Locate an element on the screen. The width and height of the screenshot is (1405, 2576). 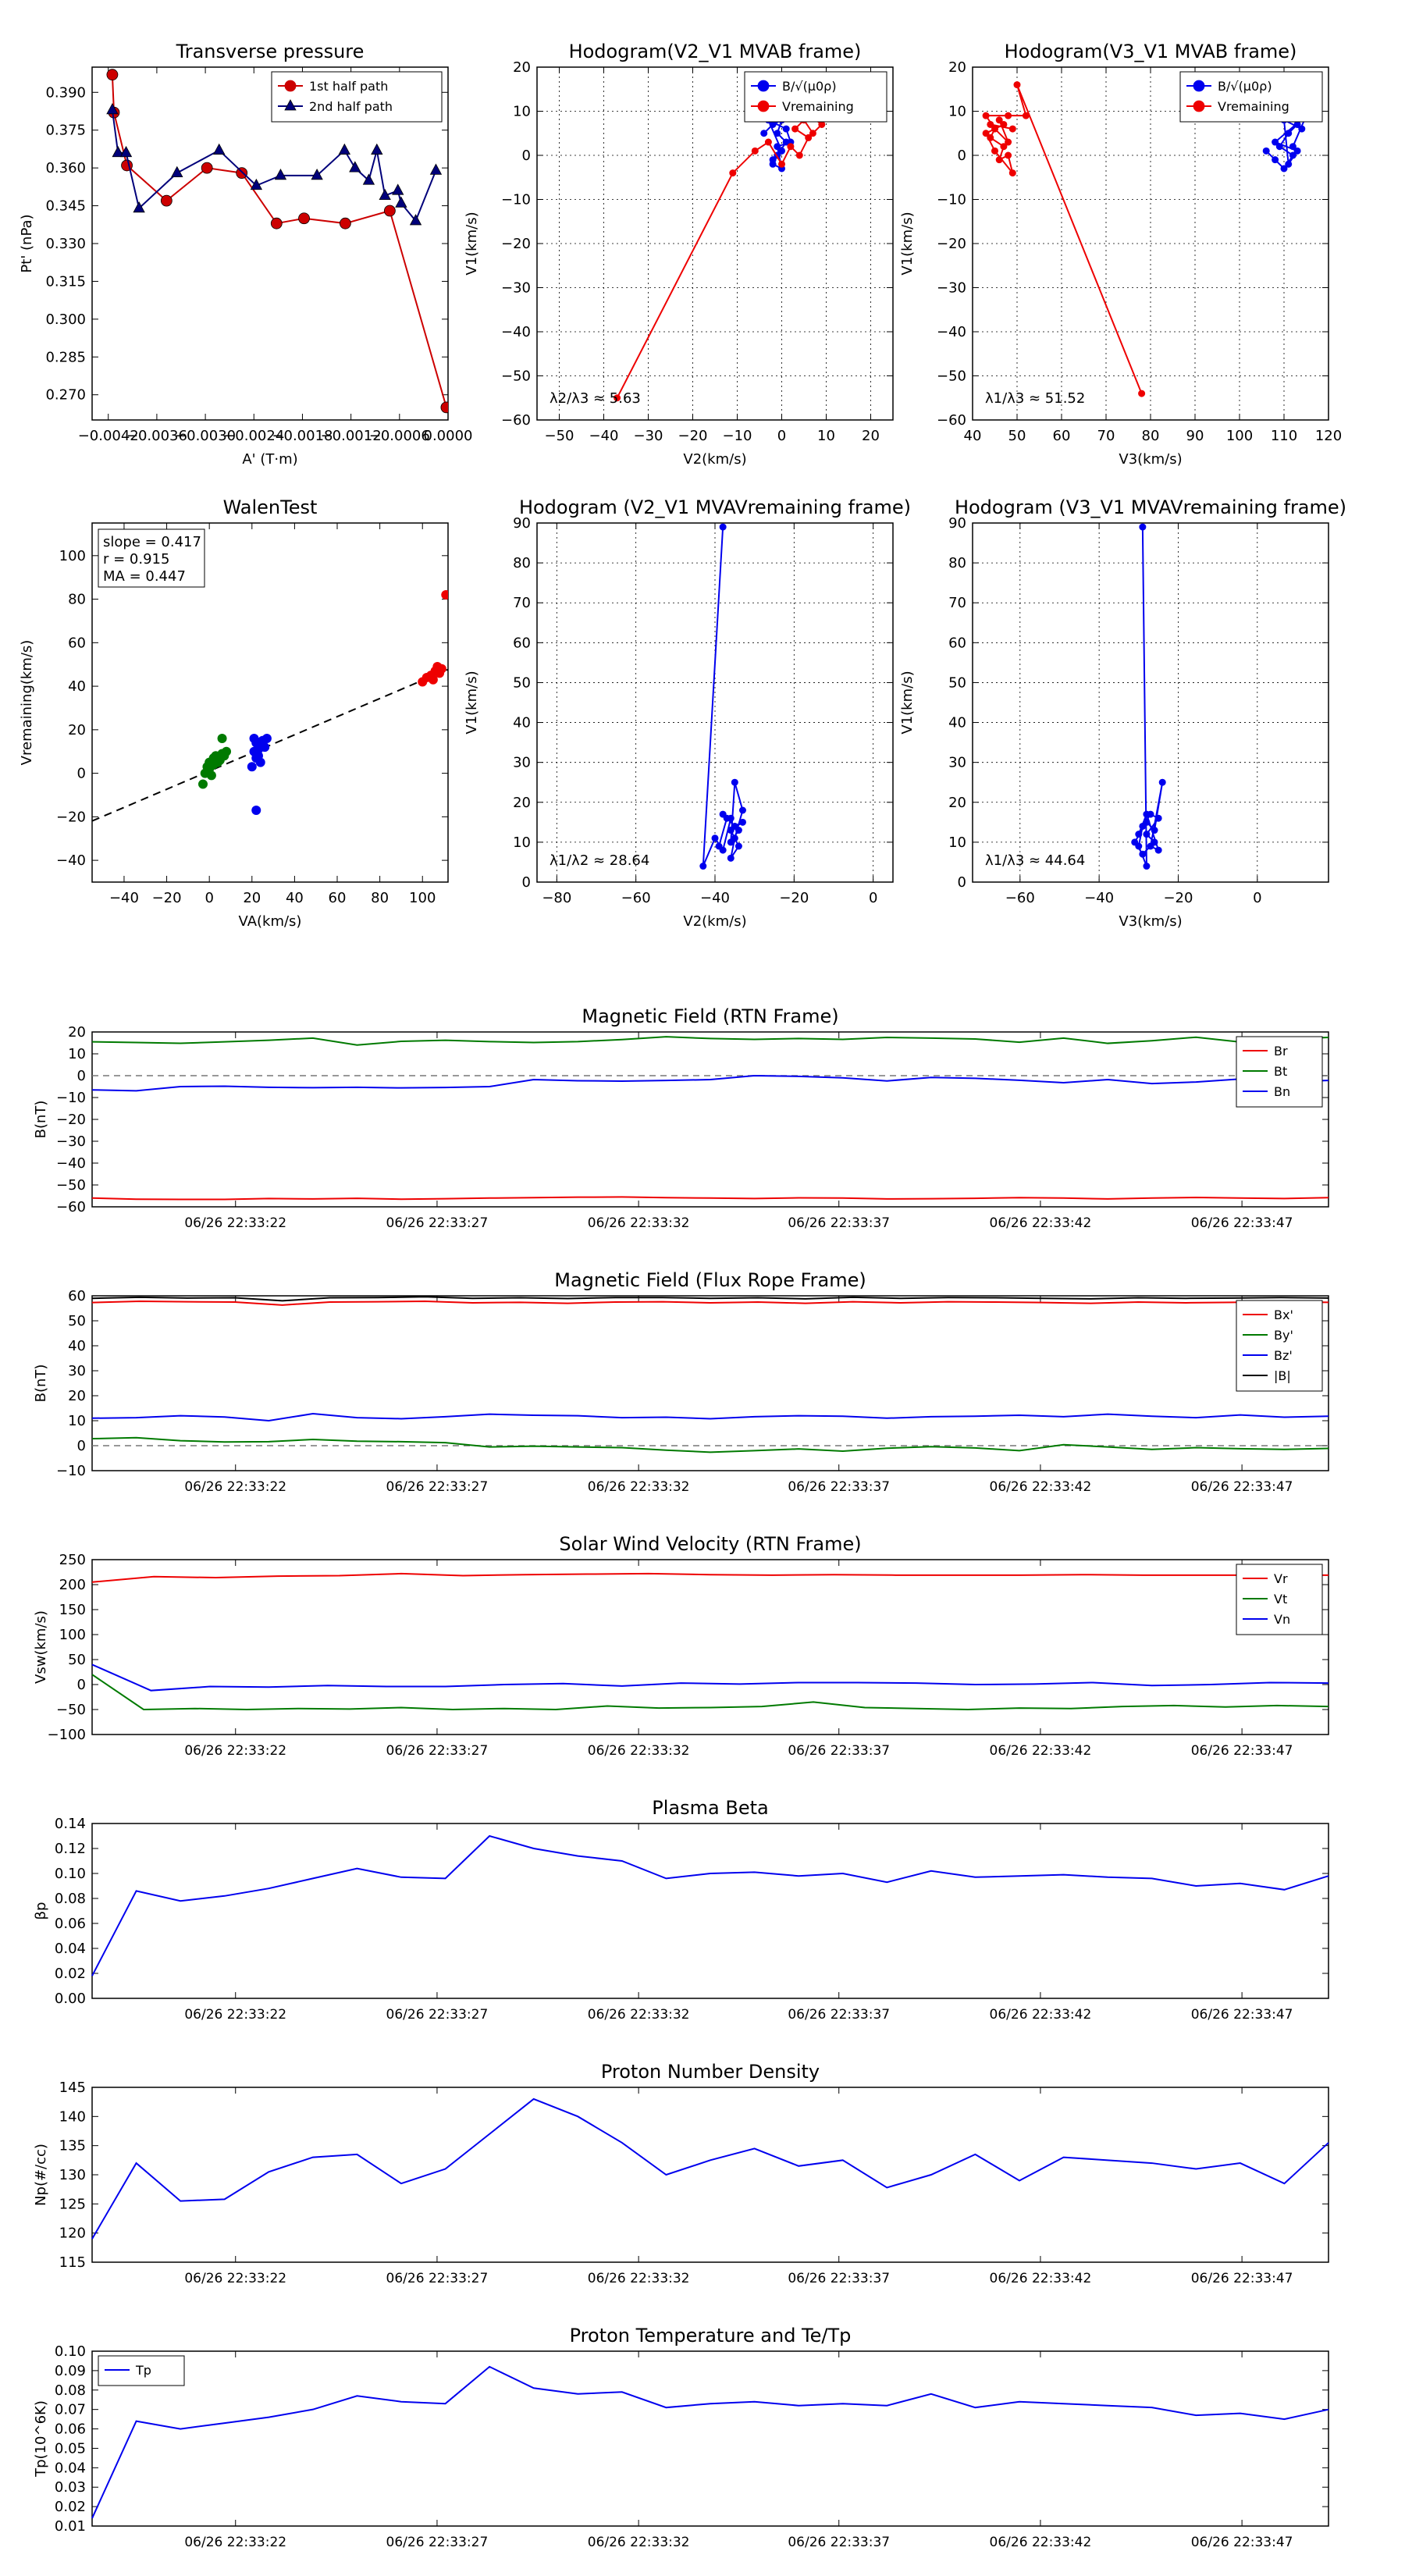
x-tick-label: −30 is located at coordinates (648, 436).